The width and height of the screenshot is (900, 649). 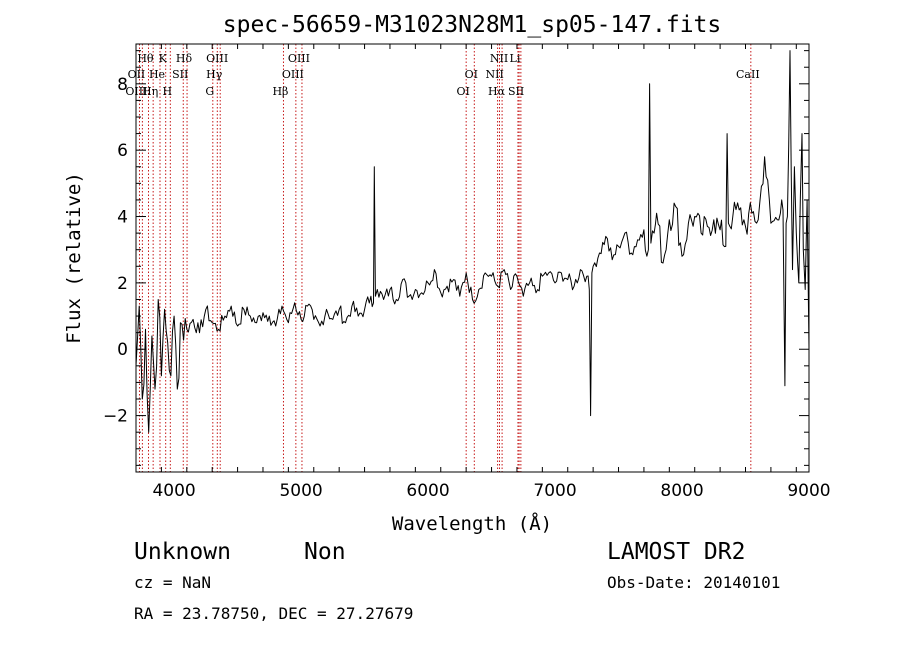 I want to click on x-tick-label: 9000, so click(x=808, y=491).